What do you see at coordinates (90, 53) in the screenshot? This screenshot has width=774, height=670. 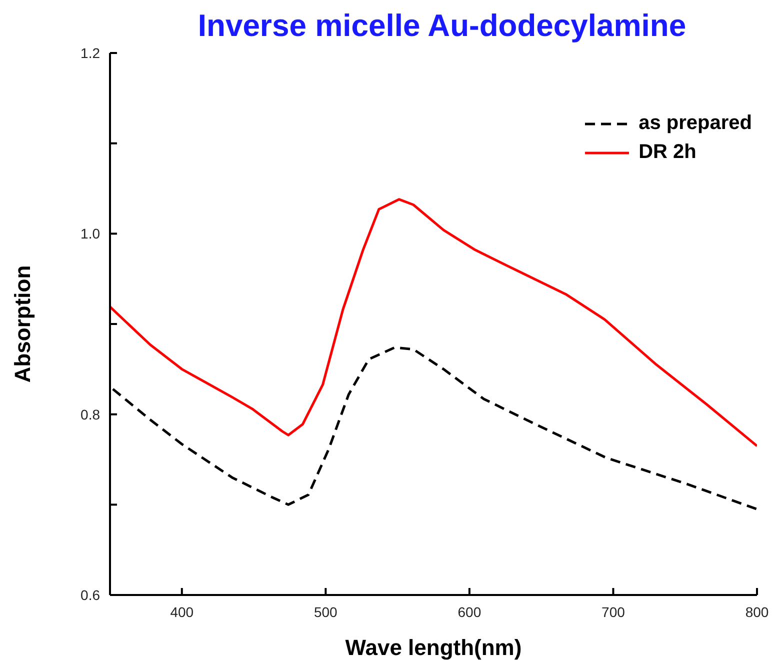 I see `y-tick-label: 1.2` at bounding box center [90, 53].